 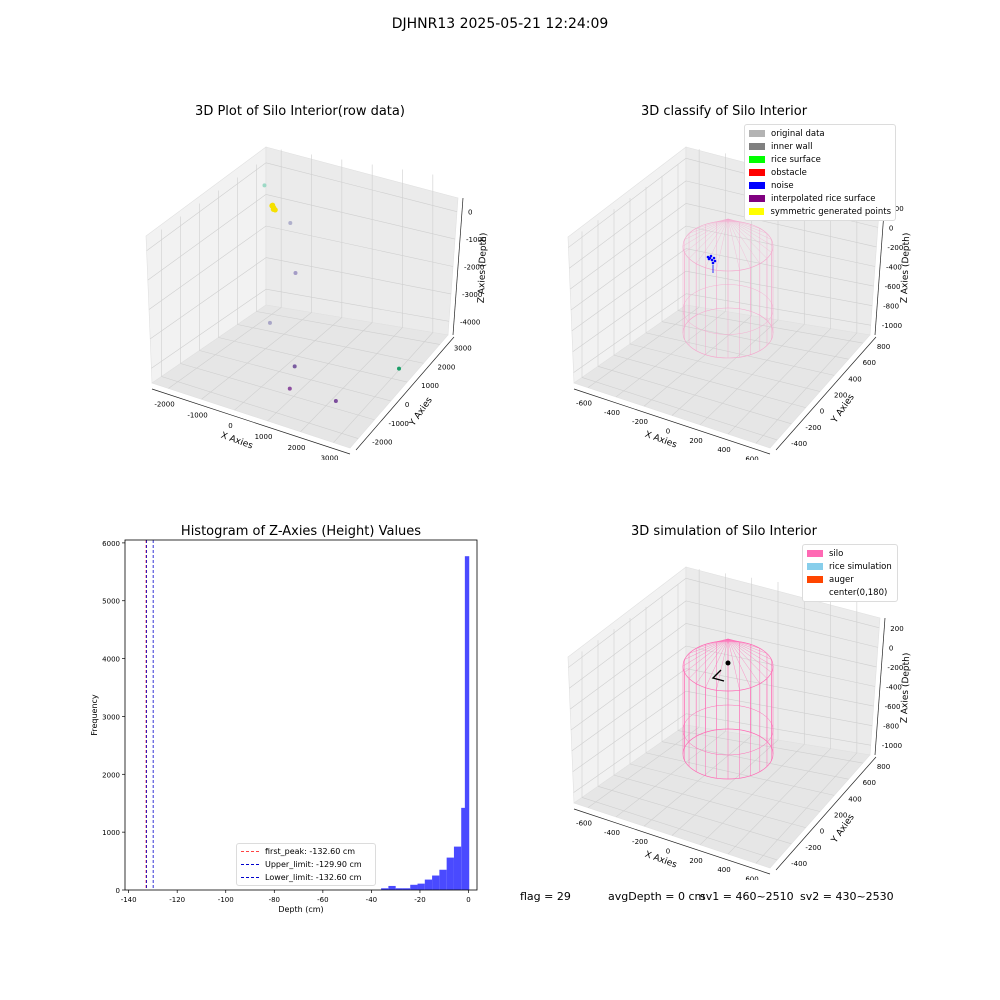 I want to click on plot3-ylabel: Frequency, so click(x=94, y=715).